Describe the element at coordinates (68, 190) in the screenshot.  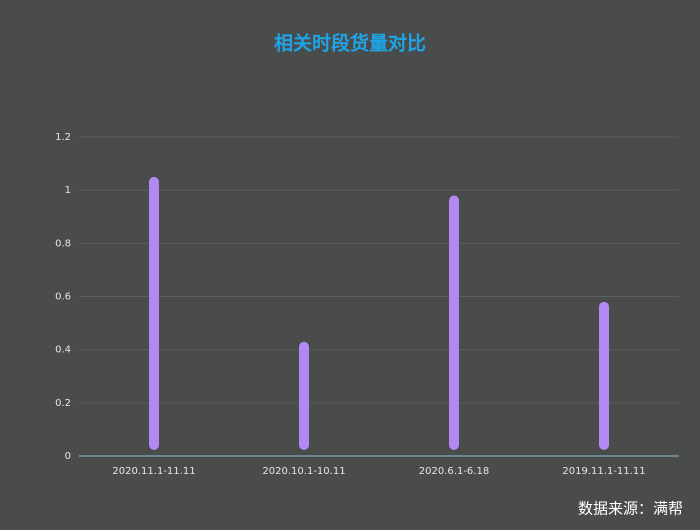
I see `y-tick-label: 1` at that location.